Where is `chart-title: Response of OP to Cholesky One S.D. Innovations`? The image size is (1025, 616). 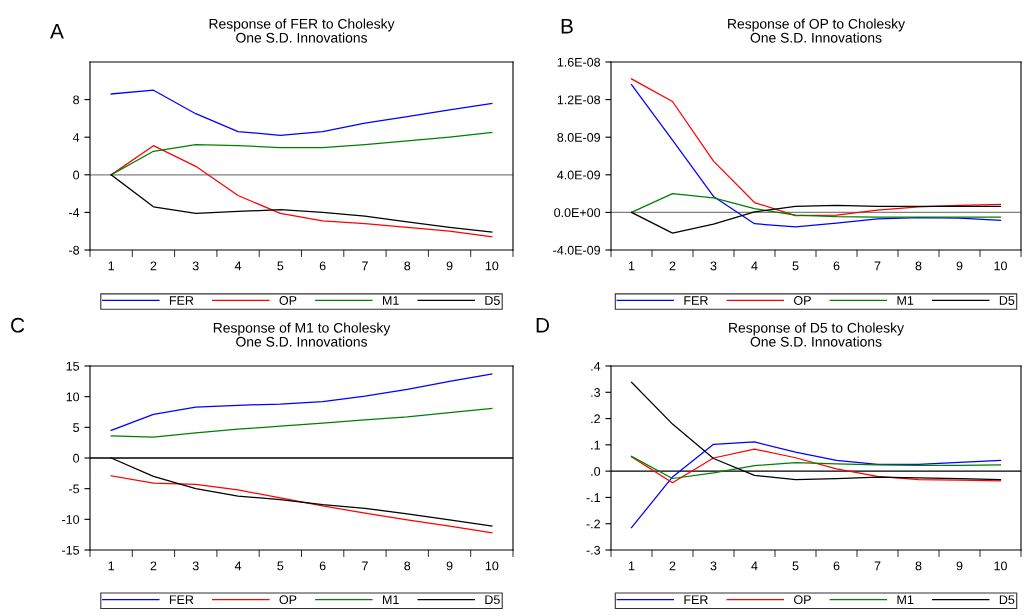 chart-title: Response of OP to Cholesky One S.D. Innovations is located at coordinates (817, 30).